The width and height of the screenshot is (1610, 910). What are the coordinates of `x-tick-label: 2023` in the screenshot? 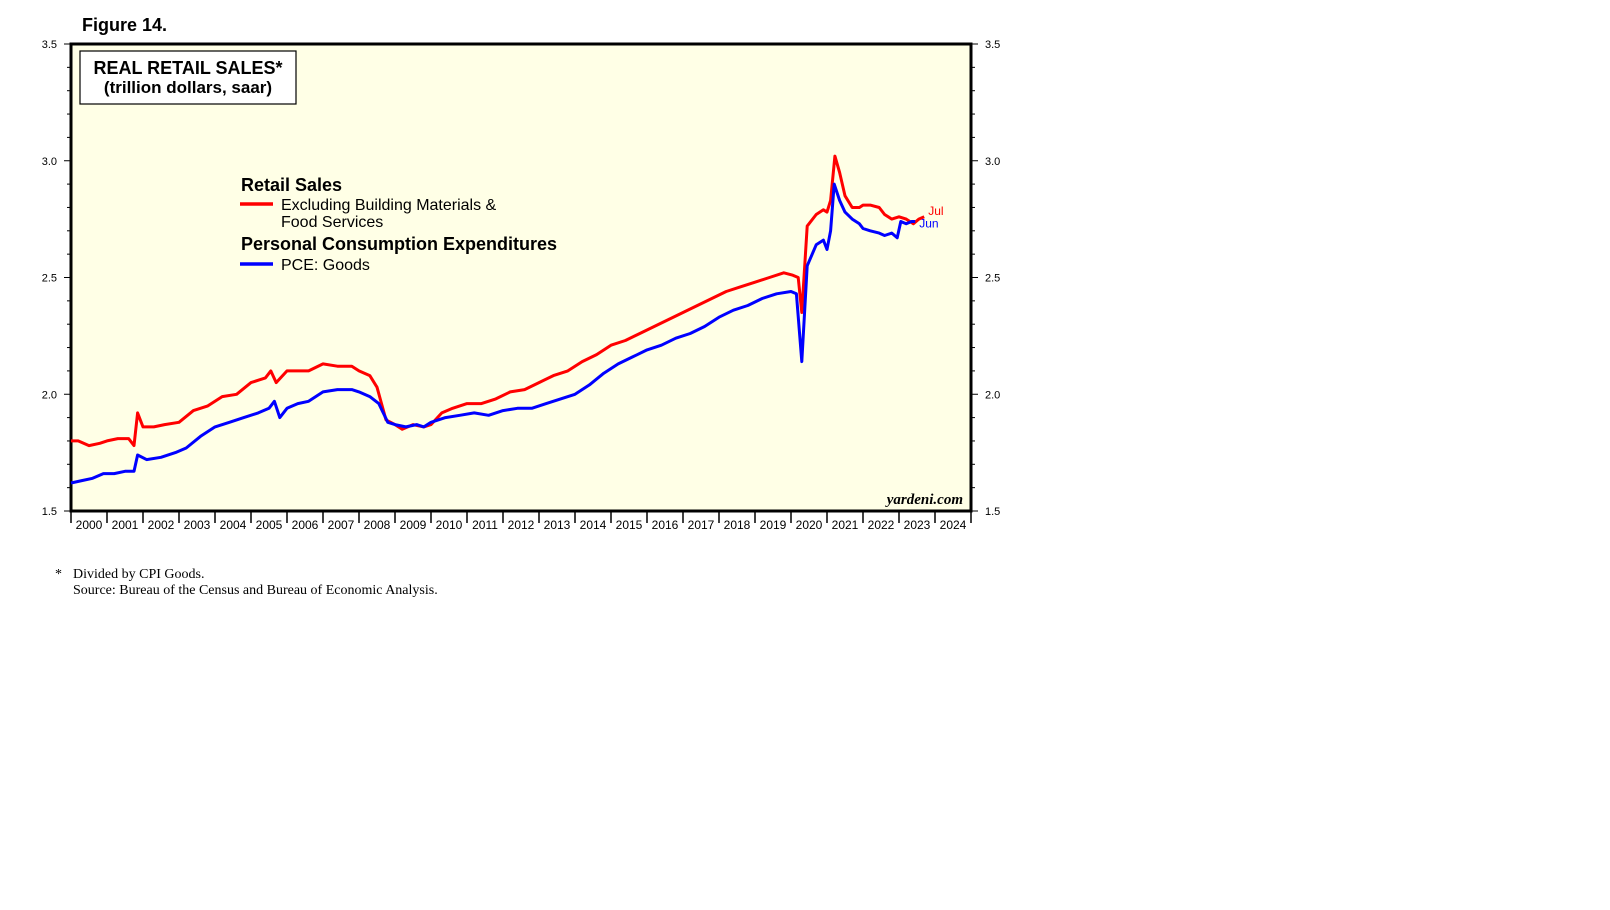 It's located at (917, 525).